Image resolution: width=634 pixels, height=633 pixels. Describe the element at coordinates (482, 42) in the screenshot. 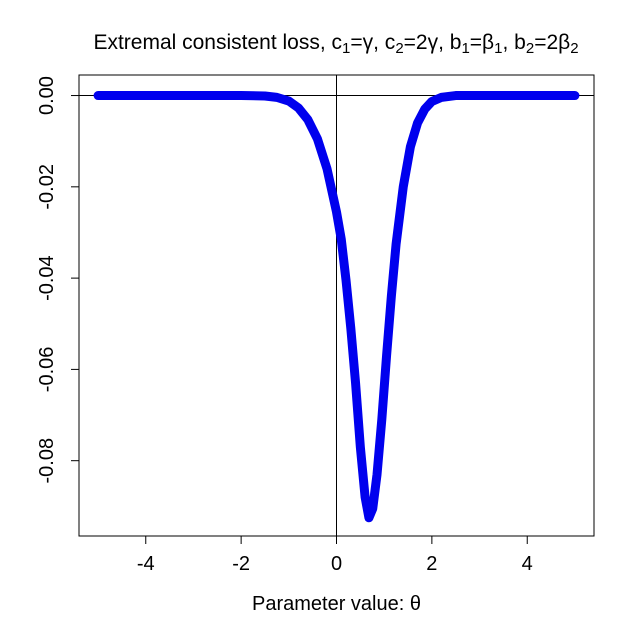

I see `title-segment: =β` at that location.